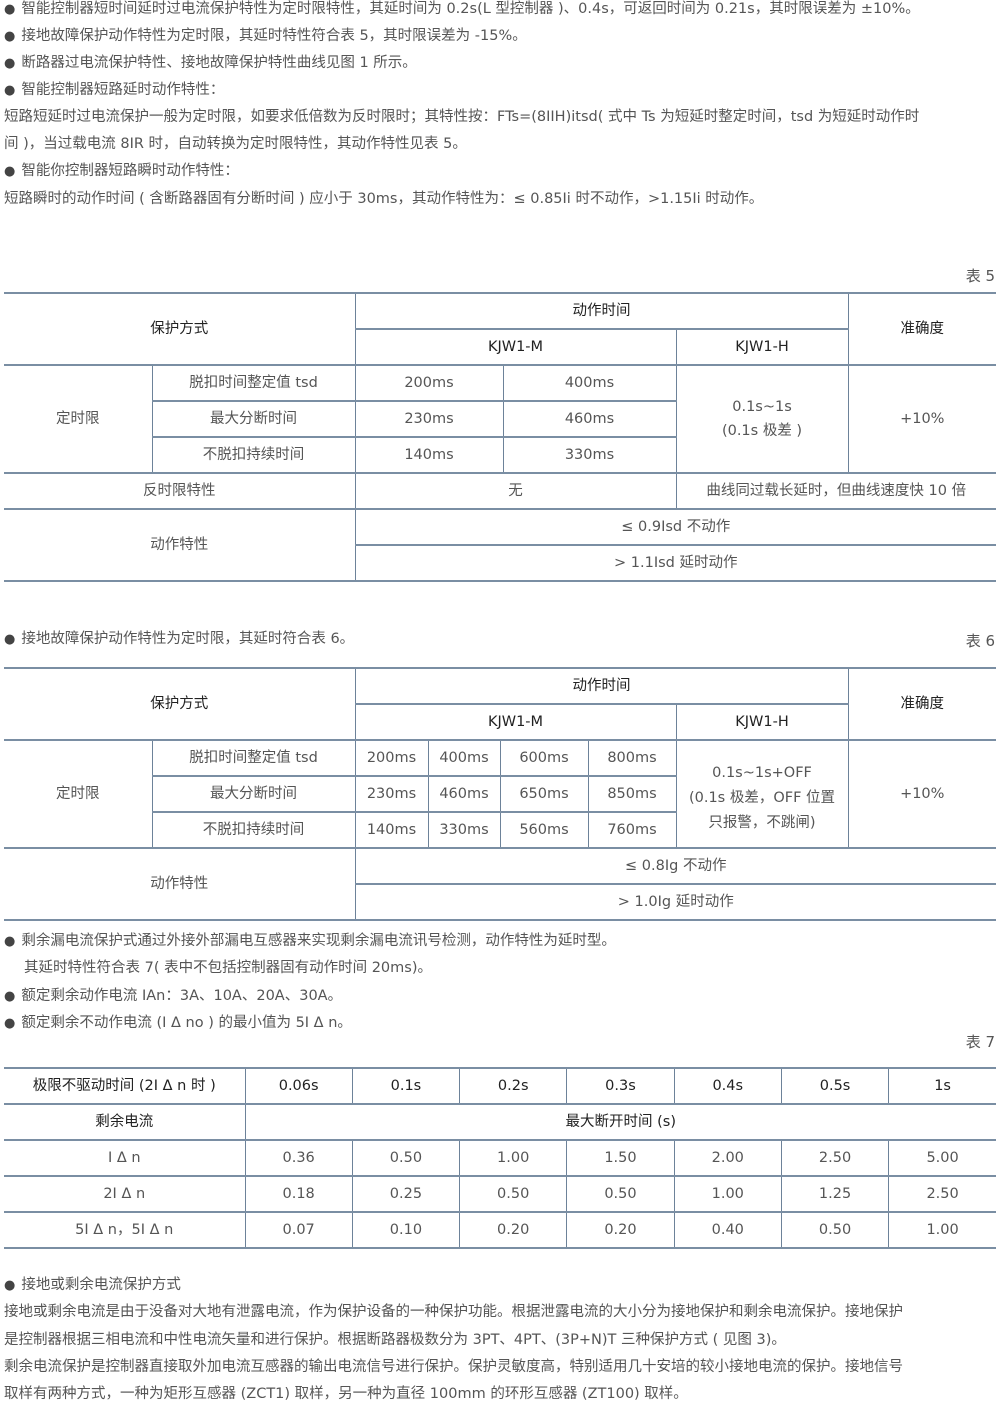 Image resolution: width=1000 pixels, height=1409 pixels. I want to click on cell: 650ms, so click(544, 794).